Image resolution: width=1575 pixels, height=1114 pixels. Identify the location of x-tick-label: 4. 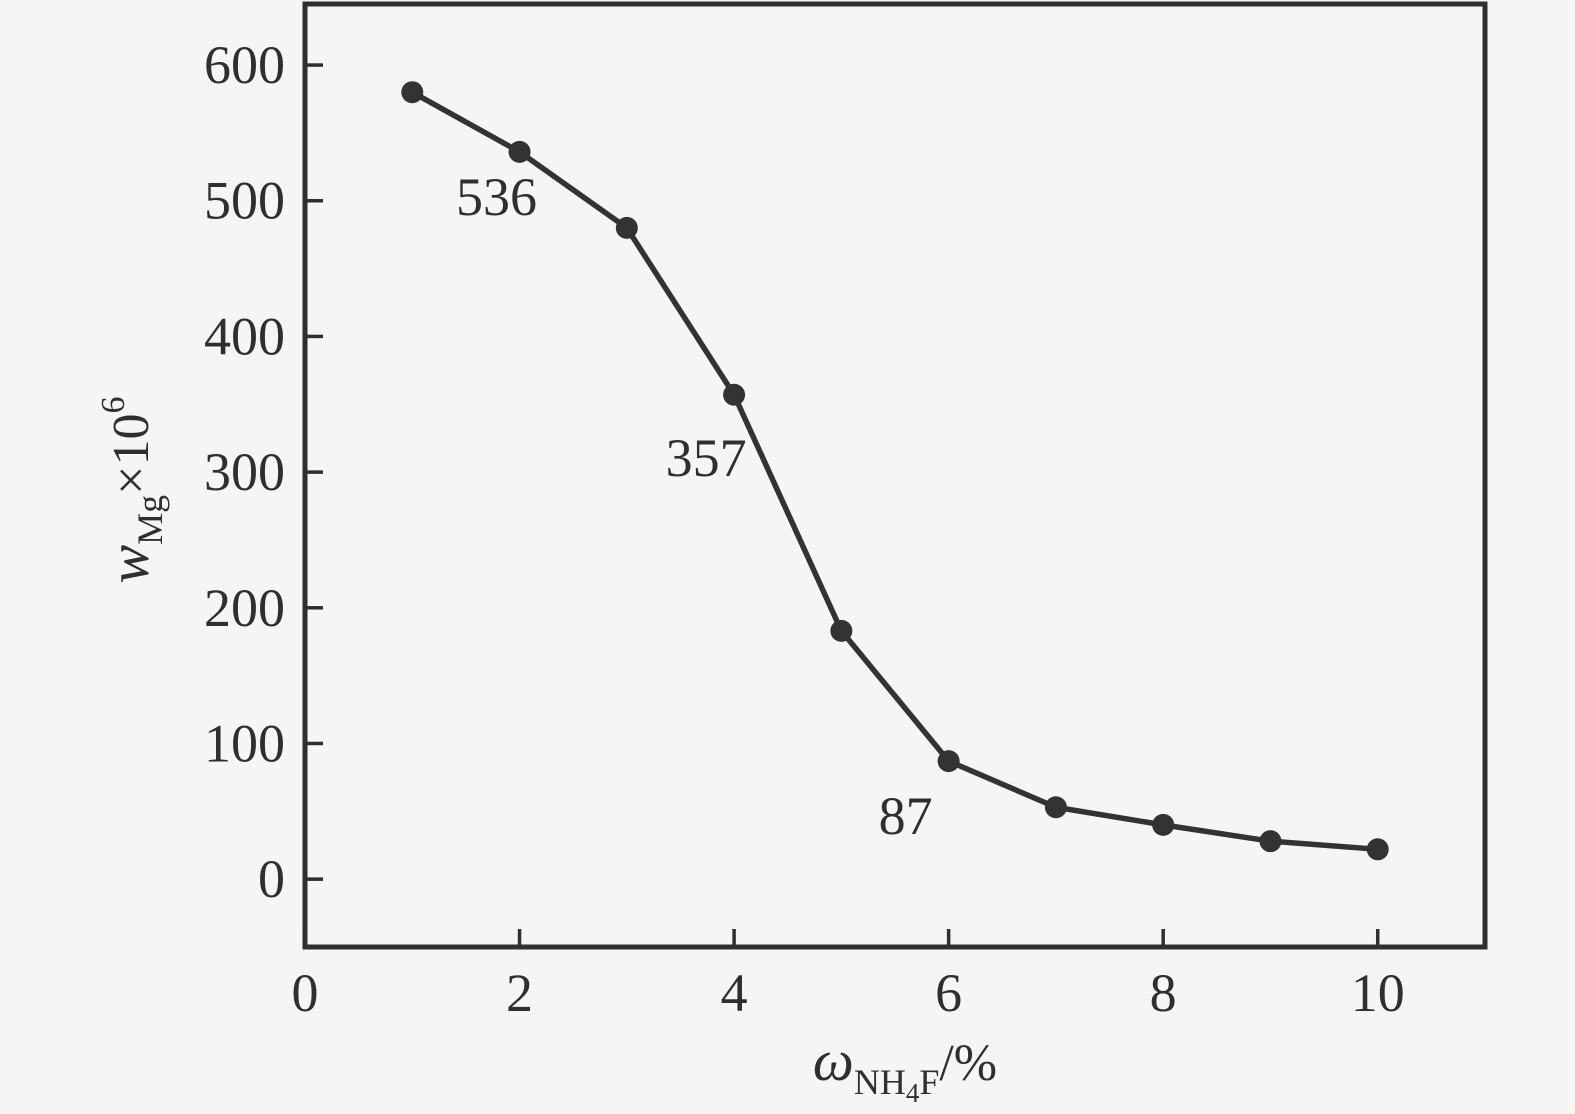
(734, 993).